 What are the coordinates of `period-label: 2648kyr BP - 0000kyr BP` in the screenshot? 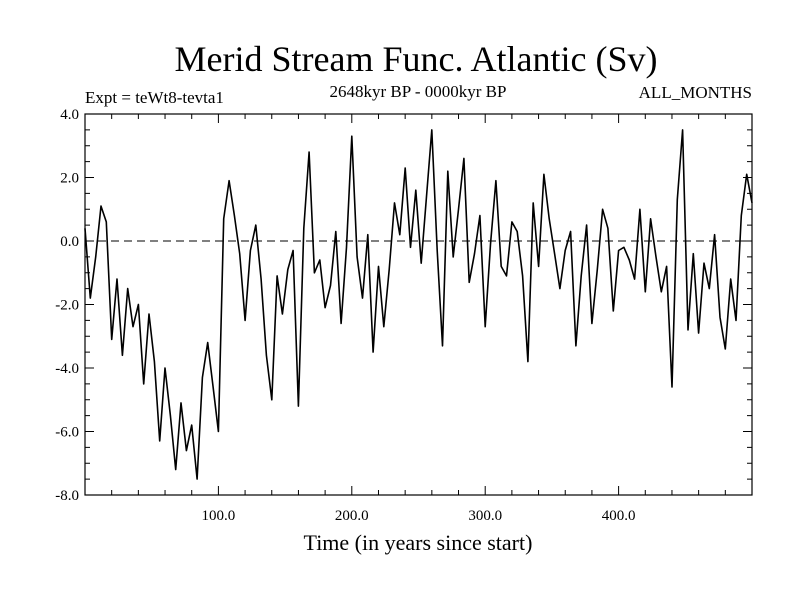 It's located at (418, 91).